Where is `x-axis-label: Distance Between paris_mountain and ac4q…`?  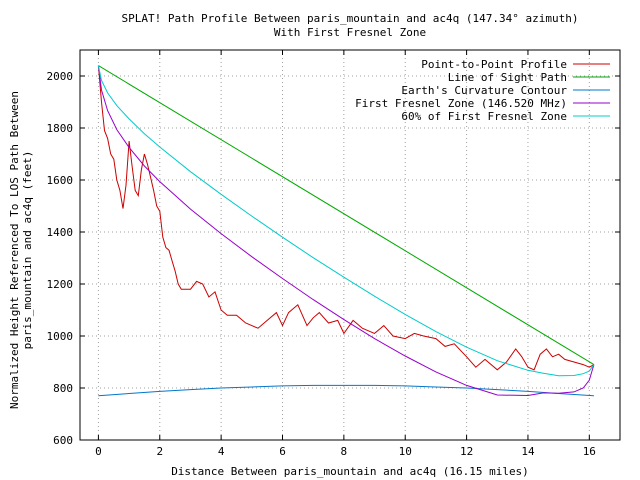 x-axis-label: Distance Between paris_mountain and ac4q… is located at coordinates (350, 471).